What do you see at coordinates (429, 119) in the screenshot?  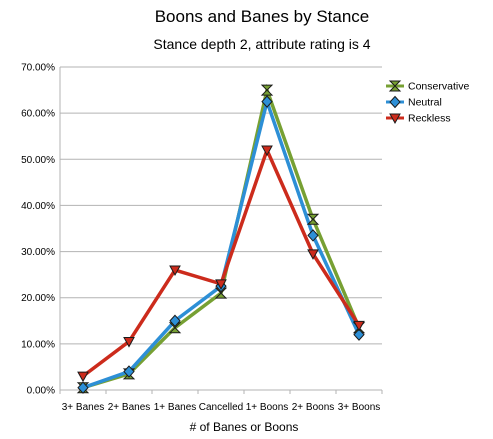 I see `legend-label: Reckless` at bounding box center [429, 119].